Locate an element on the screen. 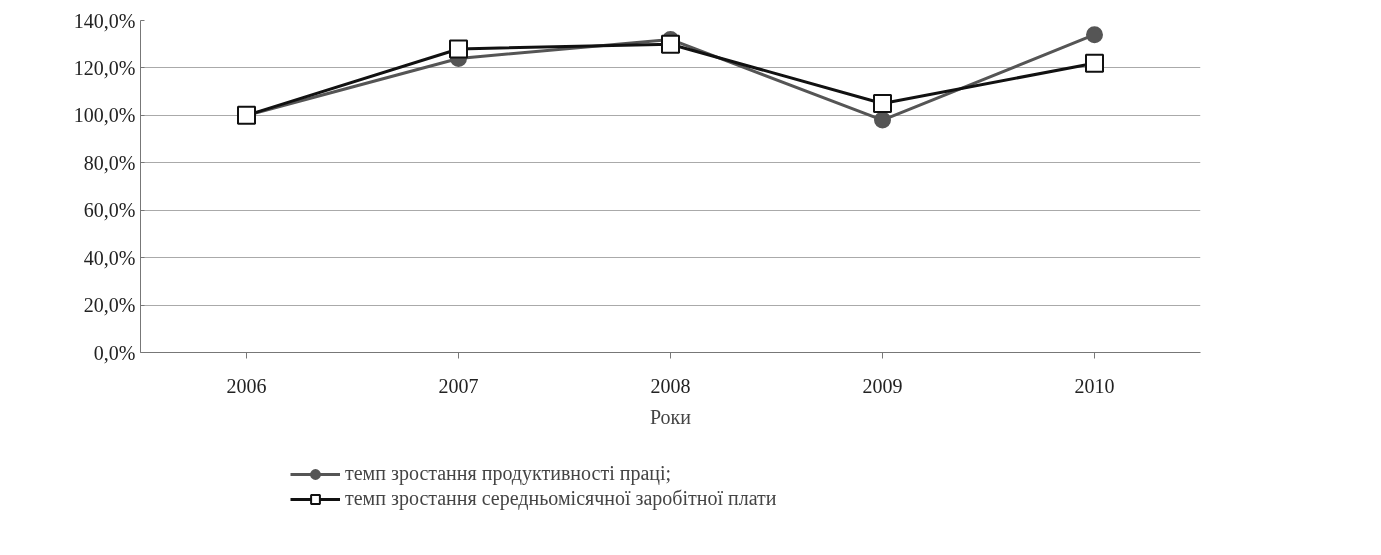 This screenshot has width=1381, height=555. x-tick-label: 2008 is located at coordinates (670, 385).